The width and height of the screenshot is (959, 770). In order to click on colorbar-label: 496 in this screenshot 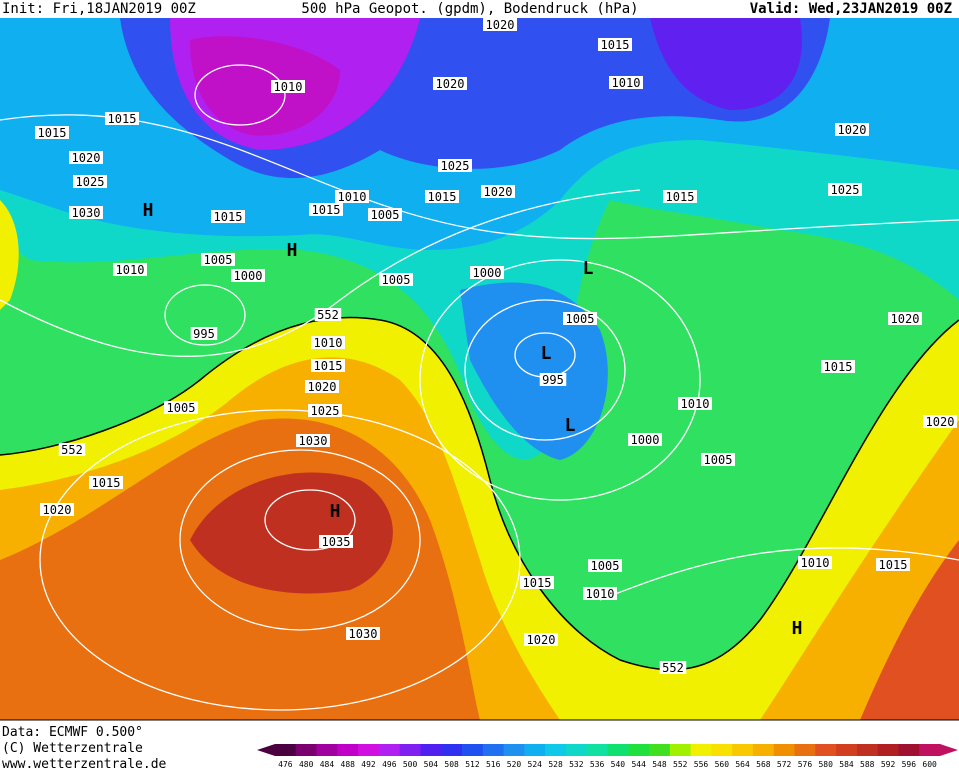, I will do `click(389, 764)`.